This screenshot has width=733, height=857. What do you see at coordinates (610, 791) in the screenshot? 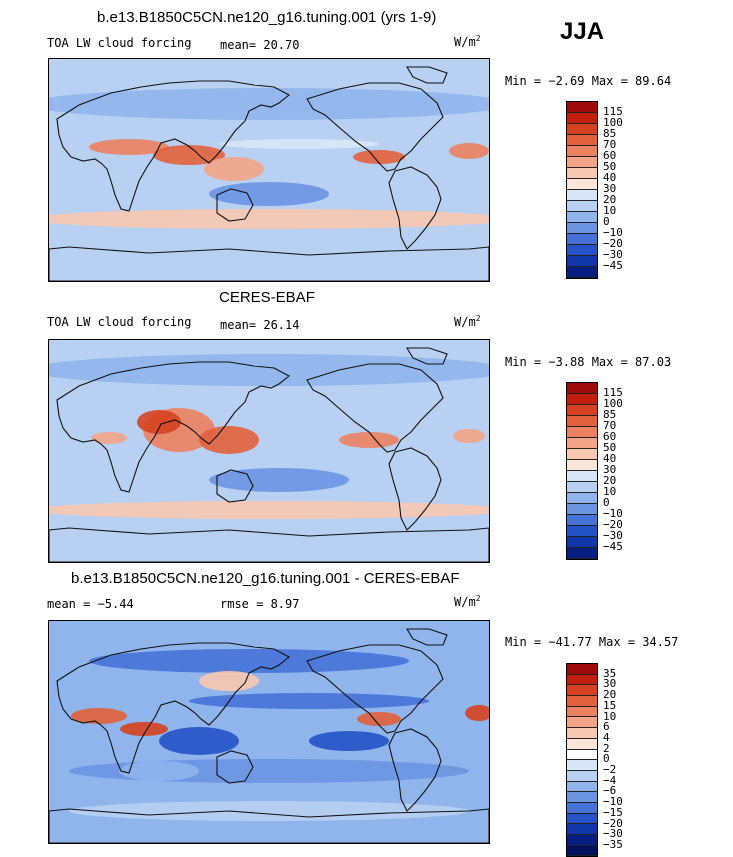
I see `colorbar-tick-label: −6` at bounding box center [610, 791].